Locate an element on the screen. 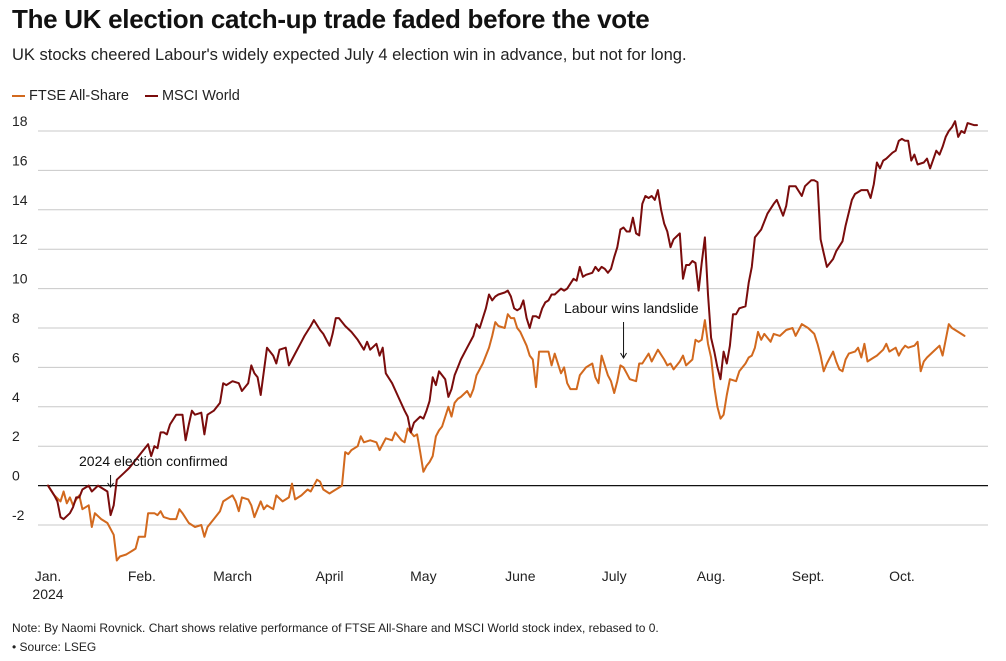  y-tick-label: -2 is located at coordinates (18, 515).